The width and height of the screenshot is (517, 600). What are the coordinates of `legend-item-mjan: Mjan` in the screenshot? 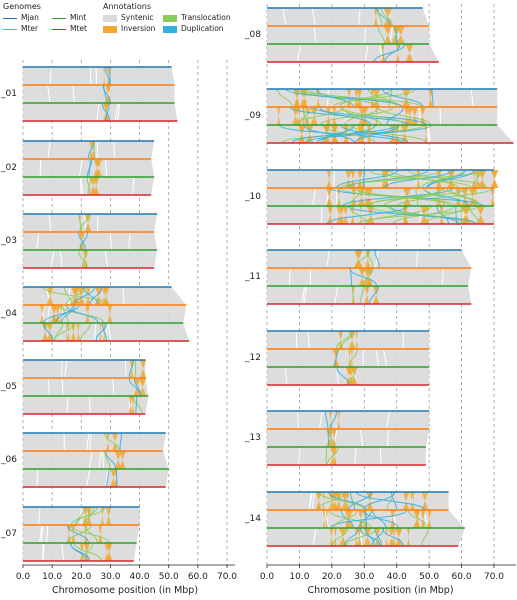 It's located at (21, 17).